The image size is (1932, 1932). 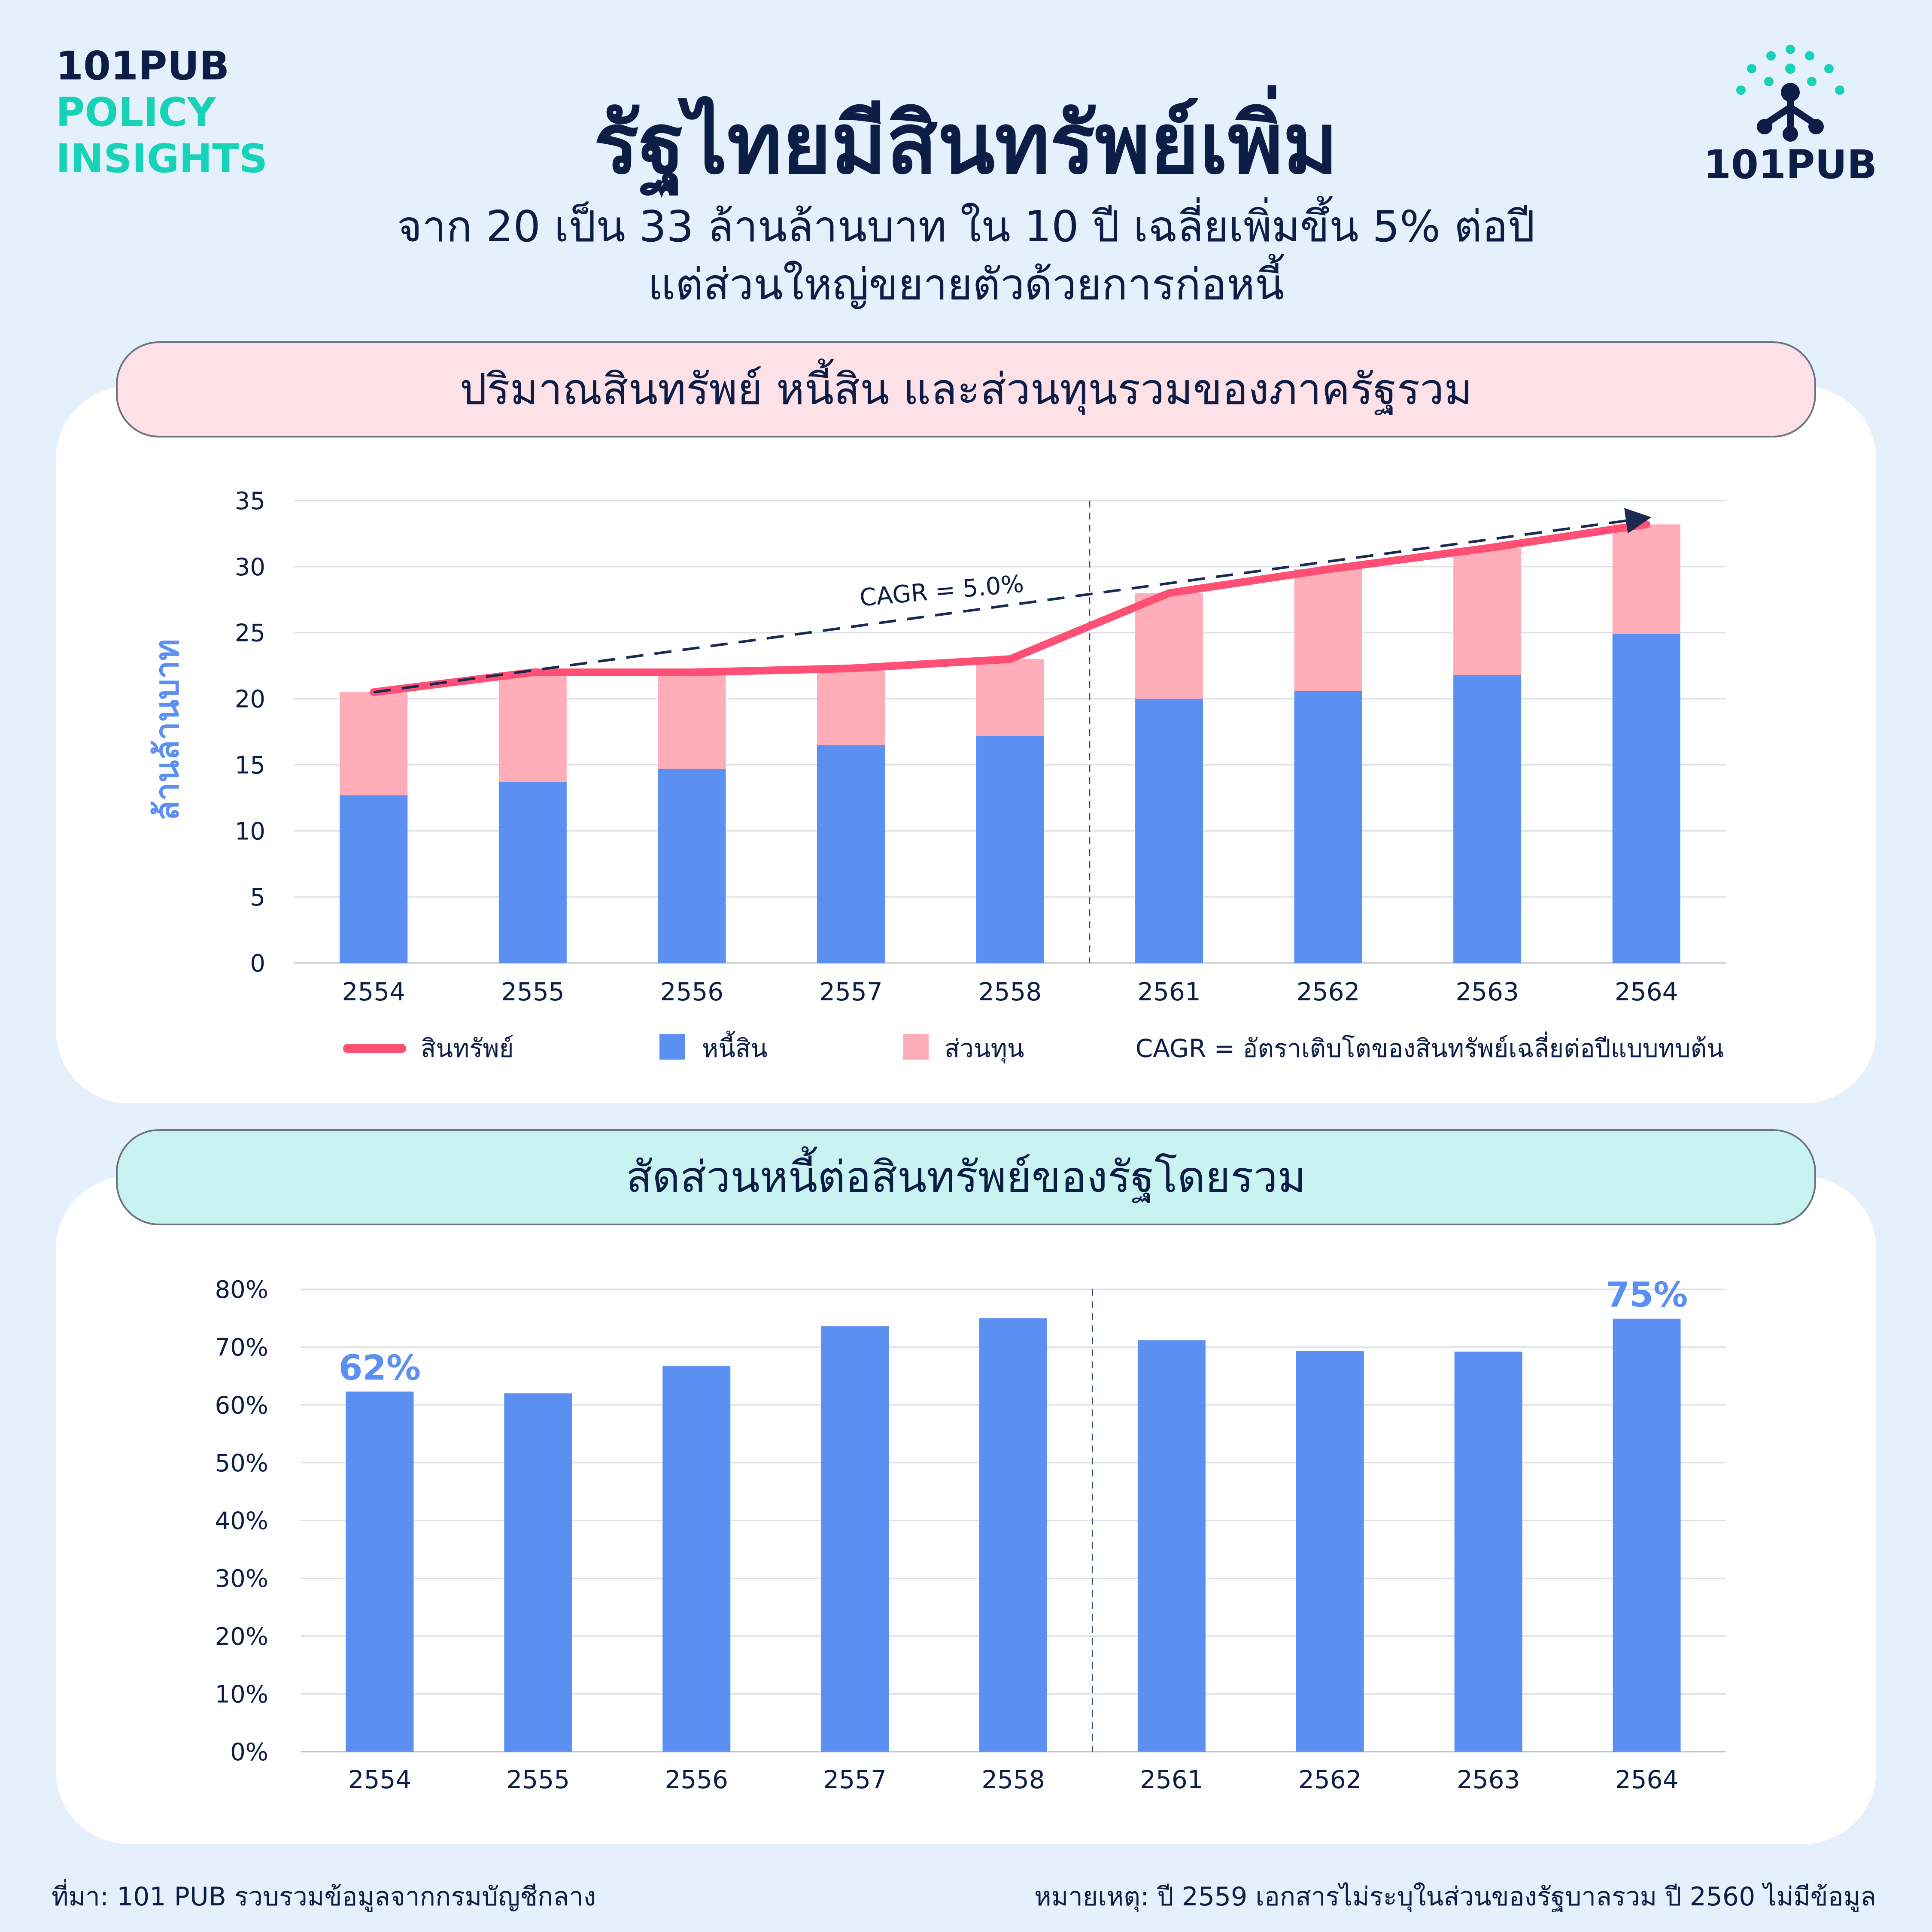 I want to click on cagr-trend-arrow, so click(x=1013, y=601).